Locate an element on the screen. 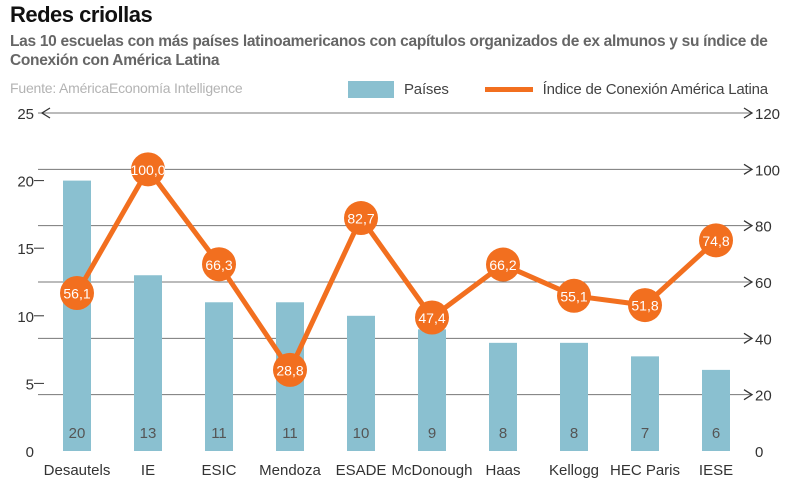  y-left-tick-label: 0 is located at coordinates (30, 452).